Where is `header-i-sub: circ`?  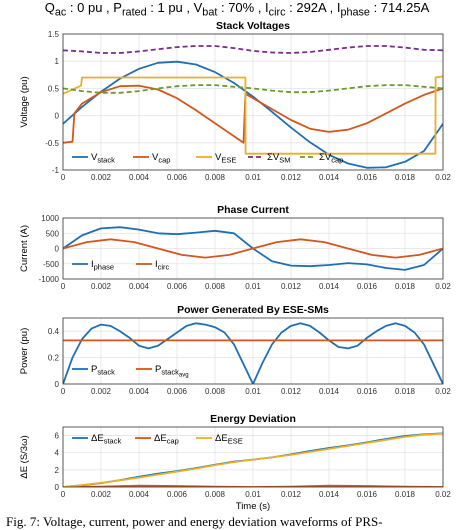
header-i-sub: circ is located at coordinates (277, 12).